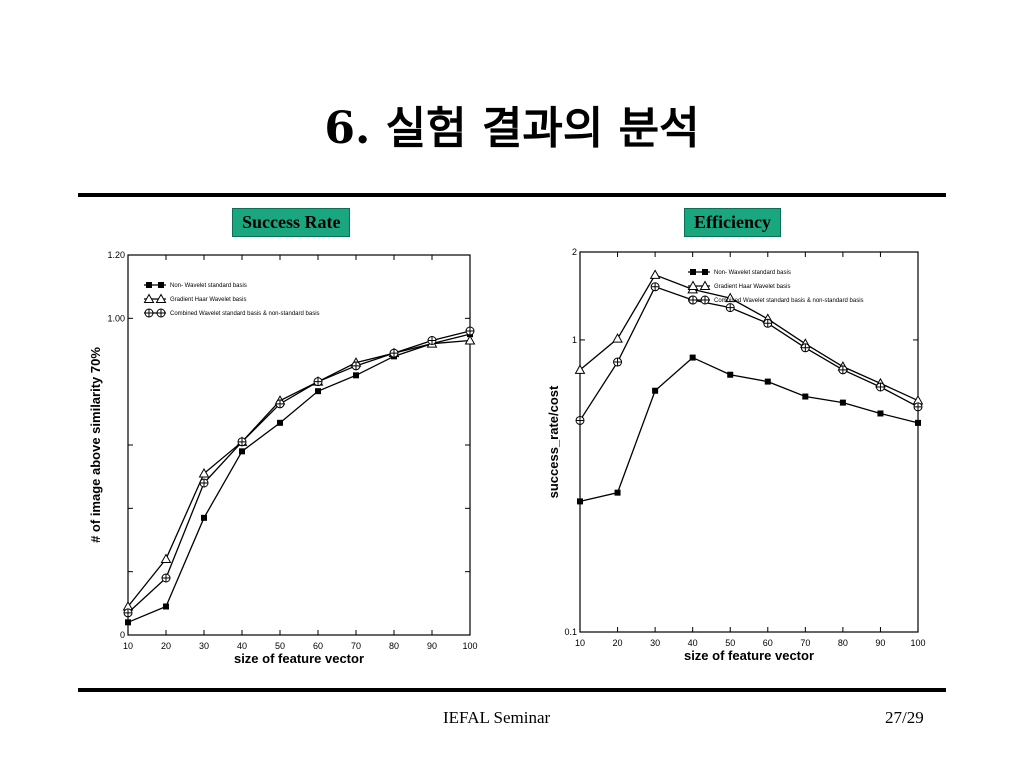 This screenshot has height=768, width=1024. Describe the element at coordinates (574, 252) in the screenshot. I see `y-tick-label: 2` at that location.